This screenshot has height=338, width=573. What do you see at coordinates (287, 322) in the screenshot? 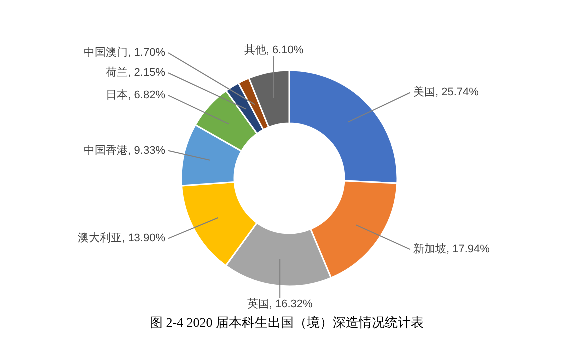
I see `text: 图 2-4 2020 届本科生出国（境）深造情况统计表` at bounding box center [287, 322].